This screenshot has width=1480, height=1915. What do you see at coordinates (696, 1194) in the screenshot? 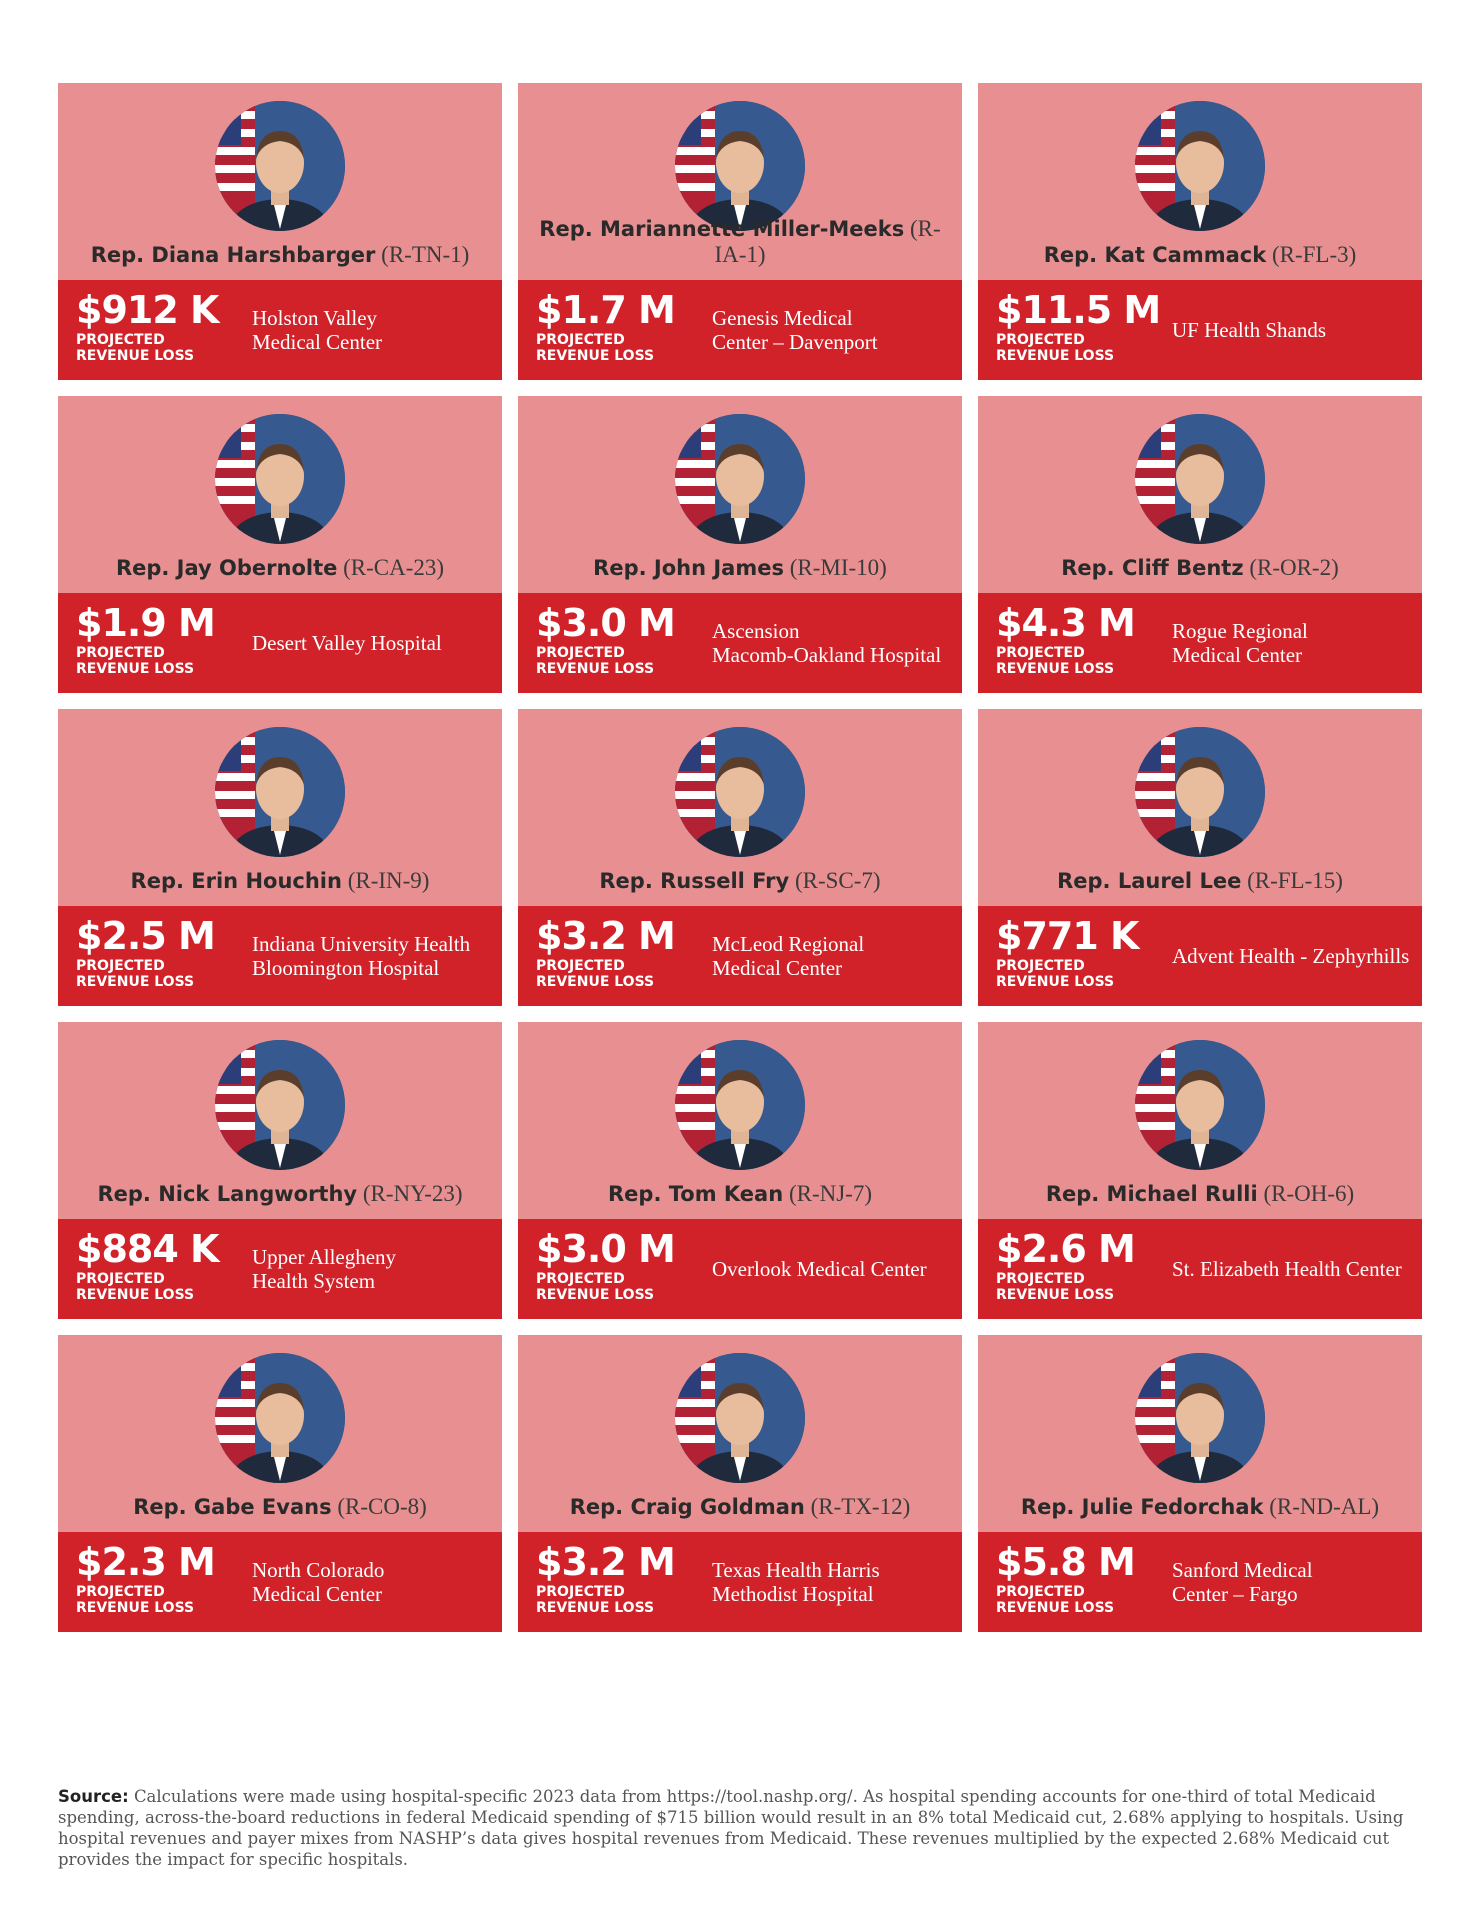
I see `rep-name: Rep. Tom Kean` at bounding box center [696, 1194].